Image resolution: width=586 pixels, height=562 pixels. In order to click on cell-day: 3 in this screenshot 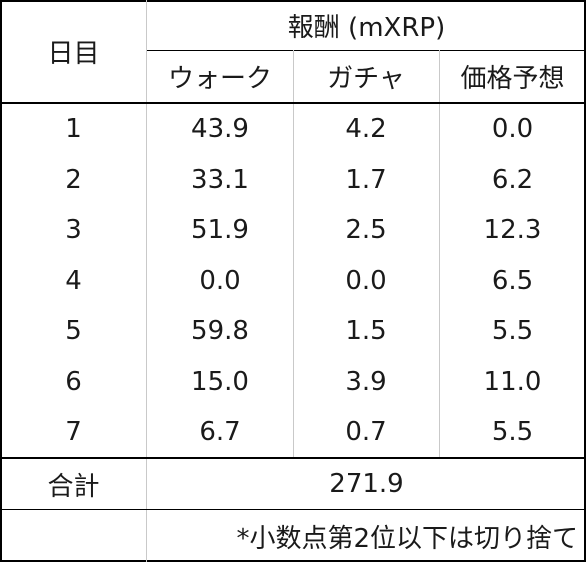, I will do `click(73, 230)`.